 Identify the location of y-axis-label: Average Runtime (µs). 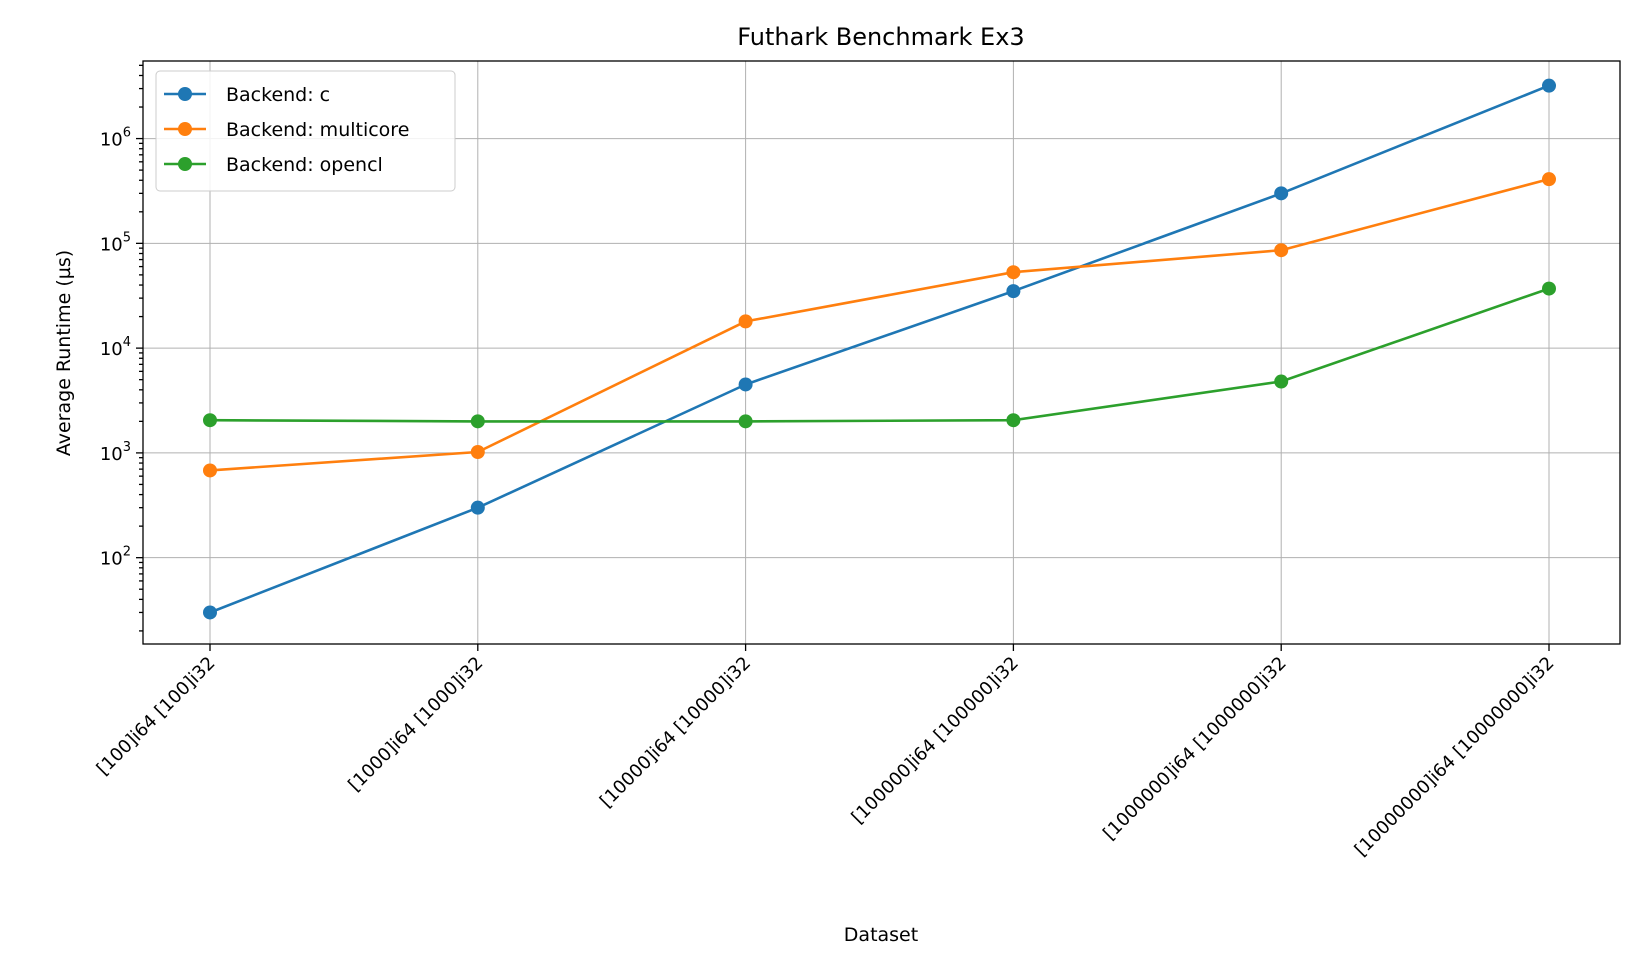
(64, 353).